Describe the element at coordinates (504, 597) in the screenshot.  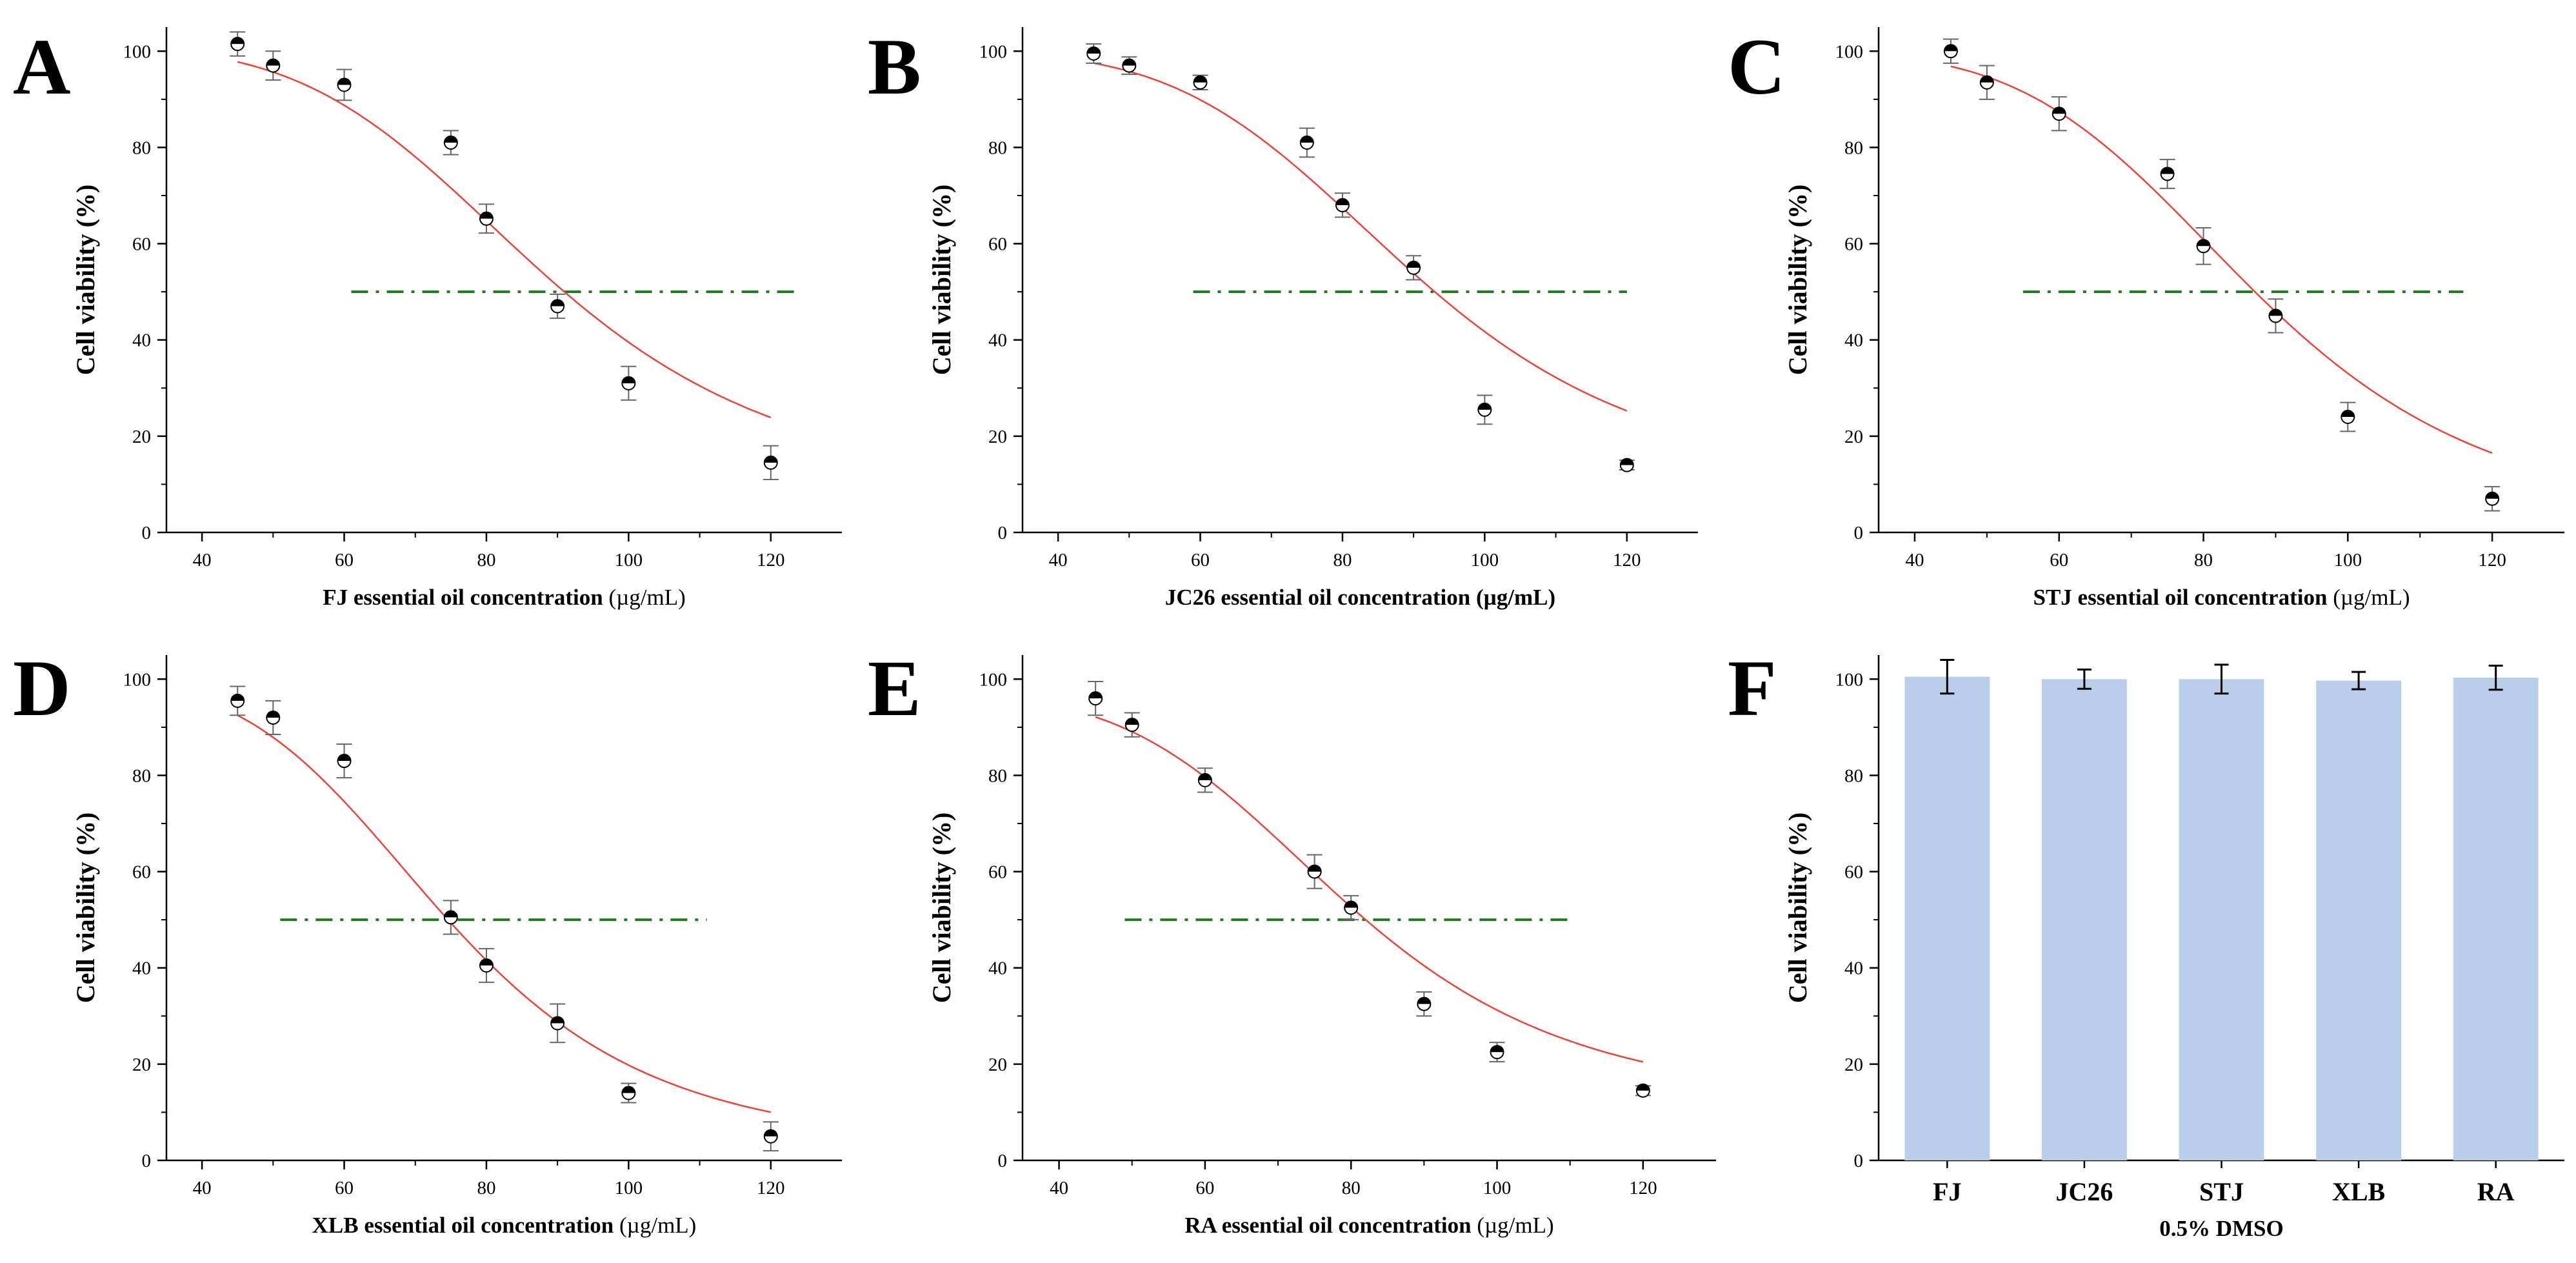
I see `x-axis-label: FJ essential oil concentration (µg/mL)` at that location.